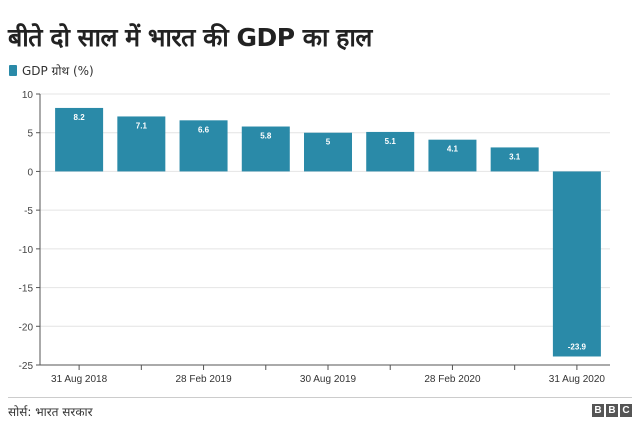  I want to click on legend-swatch, so click(13, 70).